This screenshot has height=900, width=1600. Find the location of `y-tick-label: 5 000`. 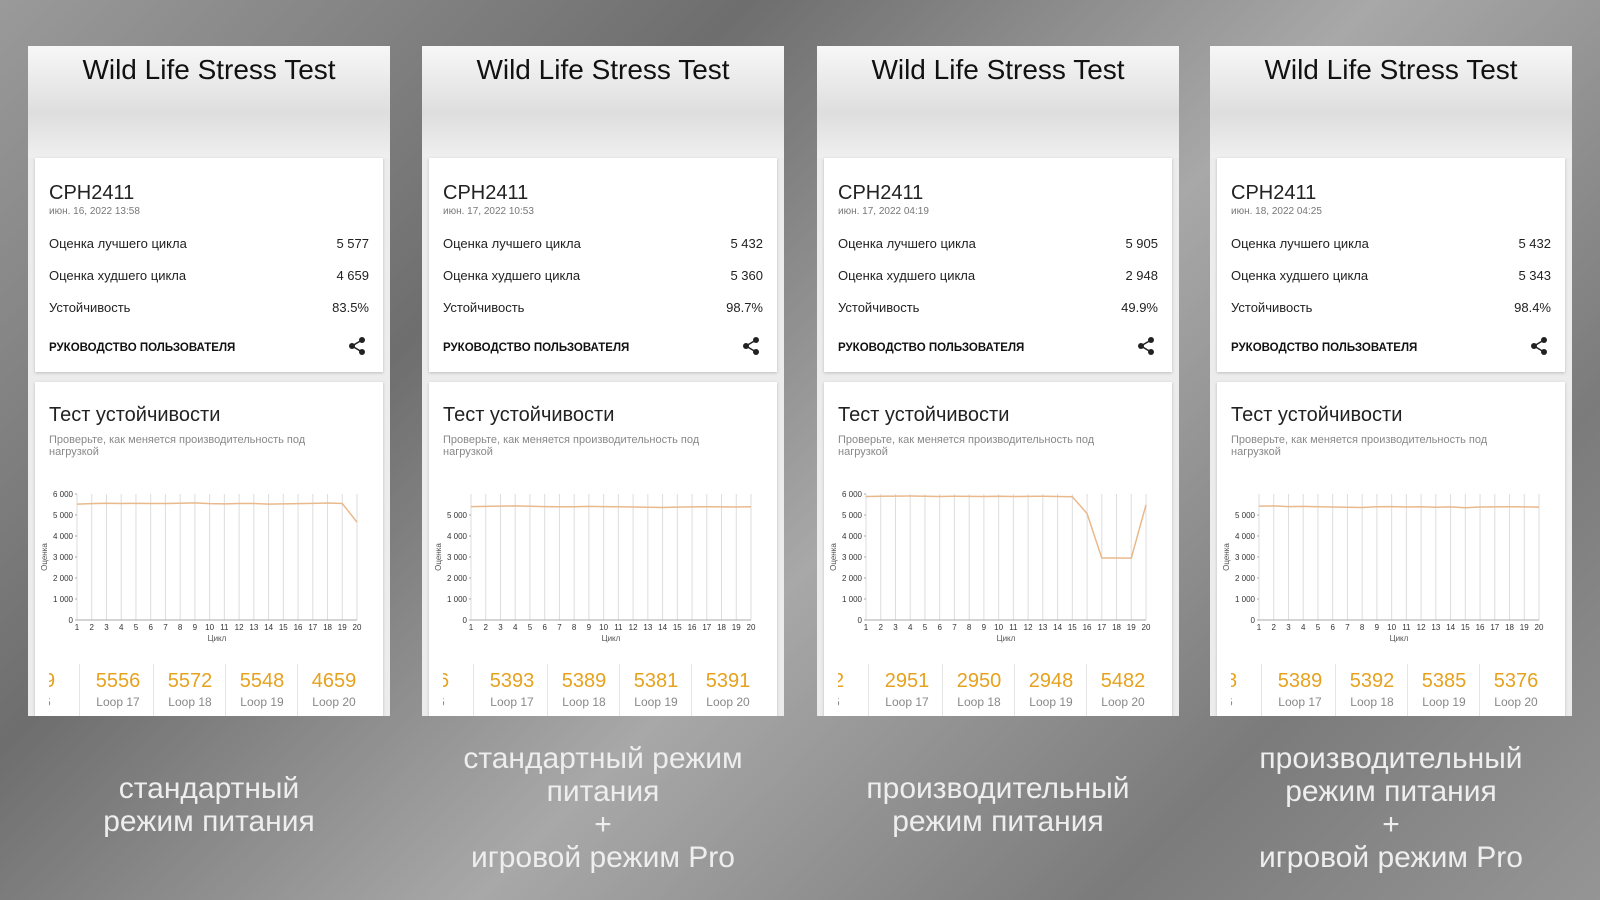

y-tick-label: 5 000 is located at coordinates (1245, 515).